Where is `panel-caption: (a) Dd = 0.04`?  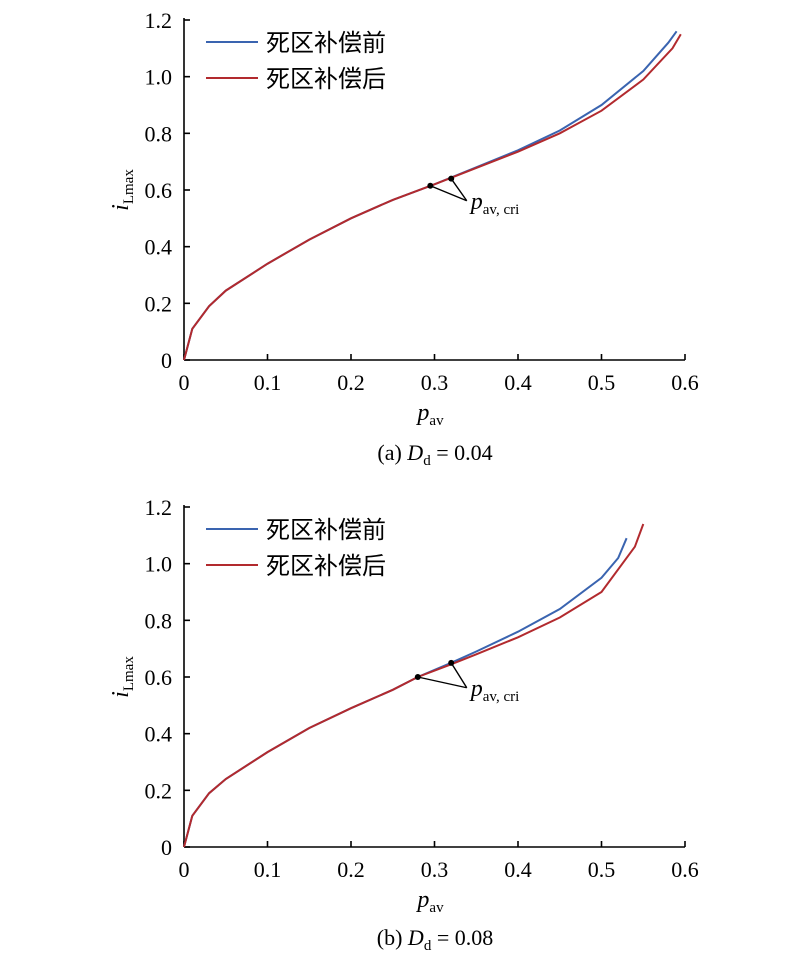
panel-caption: (a) Dd = 0.04 is located at coordinates (434, 454).